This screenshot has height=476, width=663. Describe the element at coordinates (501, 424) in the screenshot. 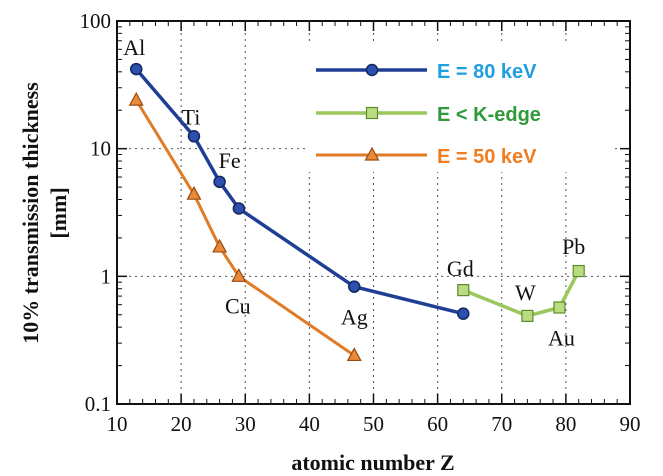

I see `x-tick-label: 70` at that location.